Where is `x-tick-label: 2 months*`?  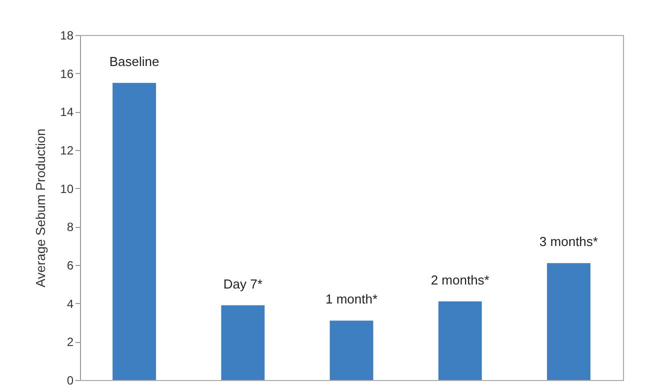 x-tick-label: 2 months* is located at coordinates (460, 280).